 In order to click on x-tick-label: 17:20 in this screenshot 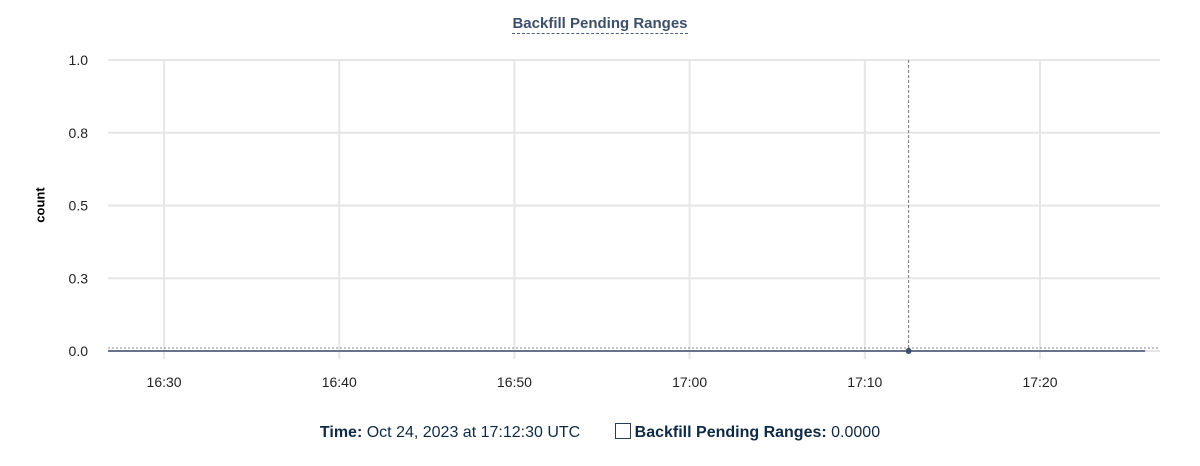, I will do `click(1039, 382)`.